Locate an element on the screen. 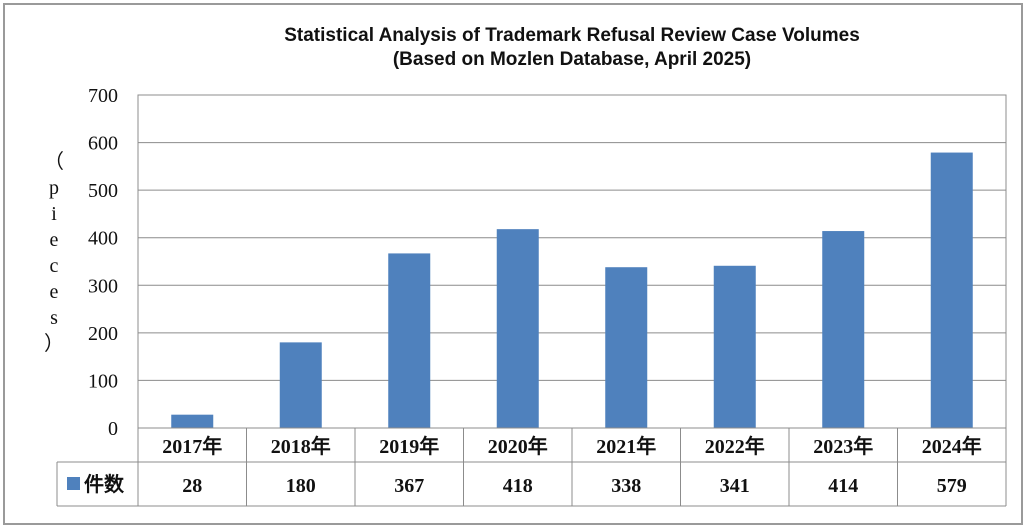  y-axis-label-char: s is located at coordinates (54, 318).